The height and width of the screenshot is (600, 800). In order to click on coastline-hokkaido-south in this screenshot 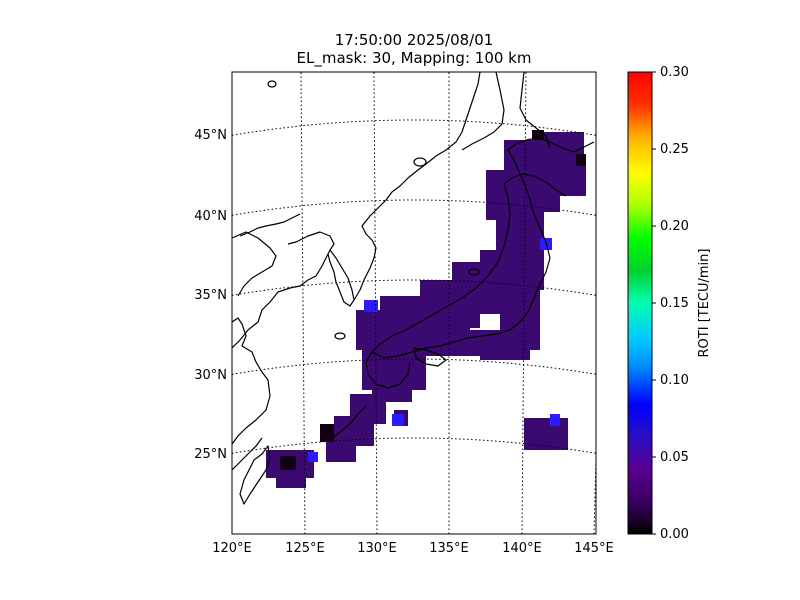, I will do `click(535, 185)`.